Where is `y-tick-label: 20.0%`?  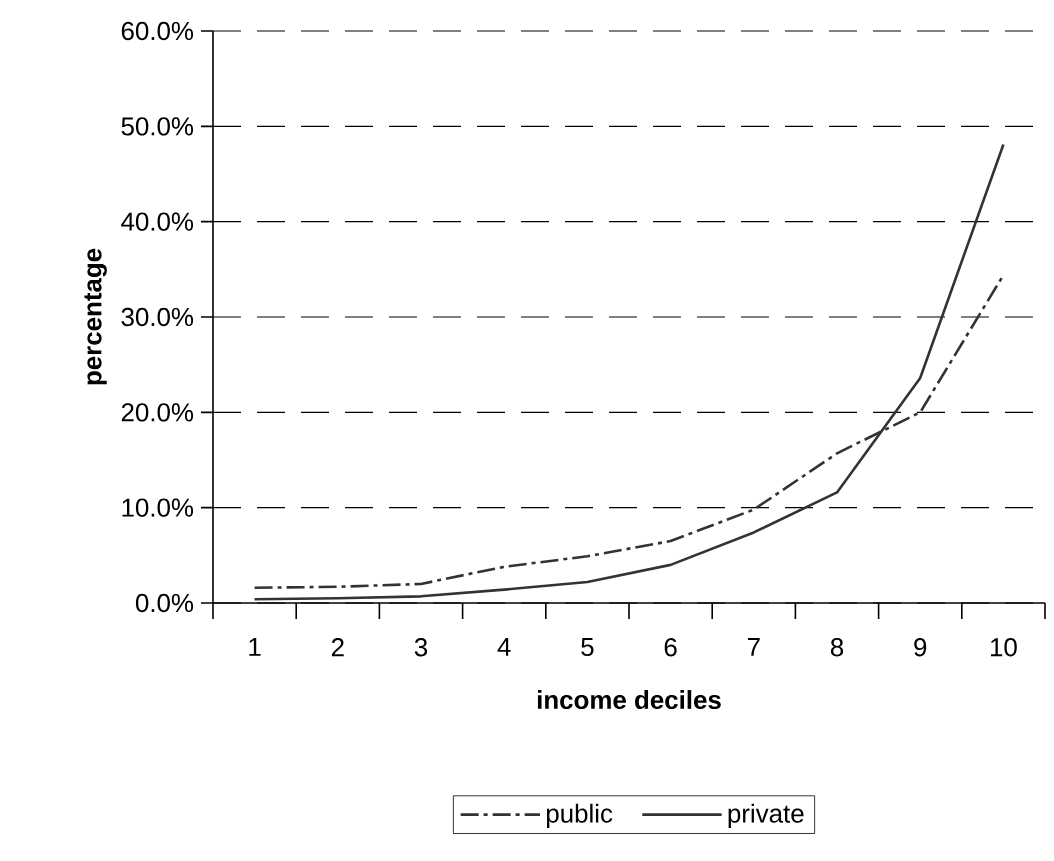
y-tick-label: 20.0% is located at coordinates (157, 412).